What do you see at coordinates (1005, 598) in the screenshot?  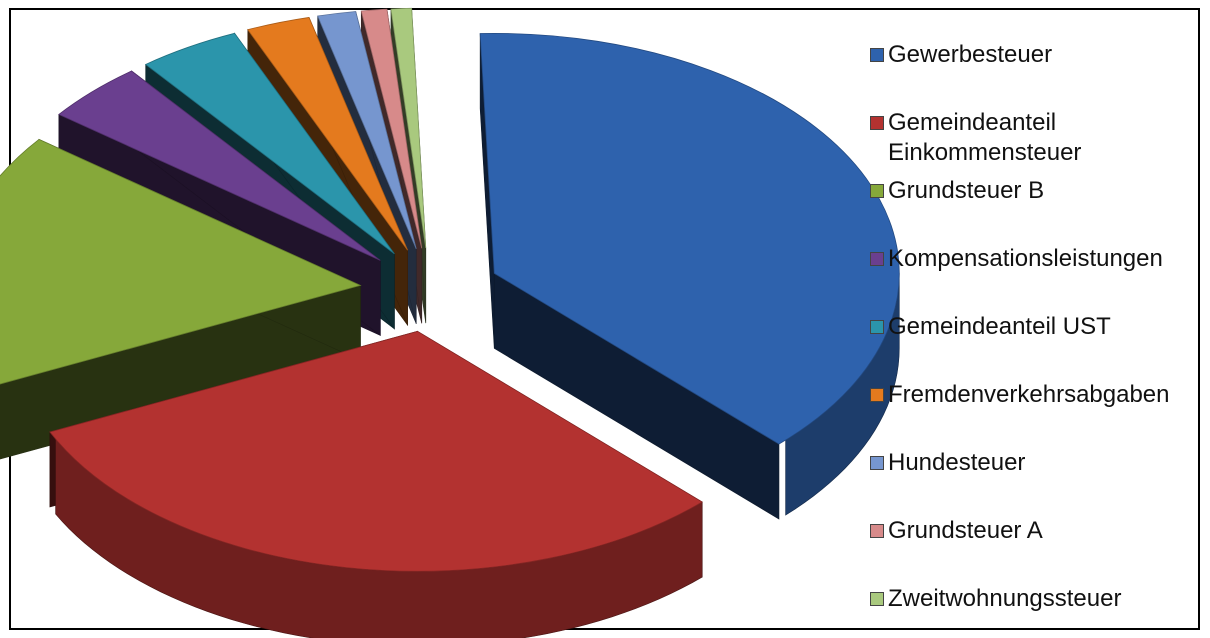 I see `legend-label: Zweitwohnungssteuer` at bounding box center [1005, 598].